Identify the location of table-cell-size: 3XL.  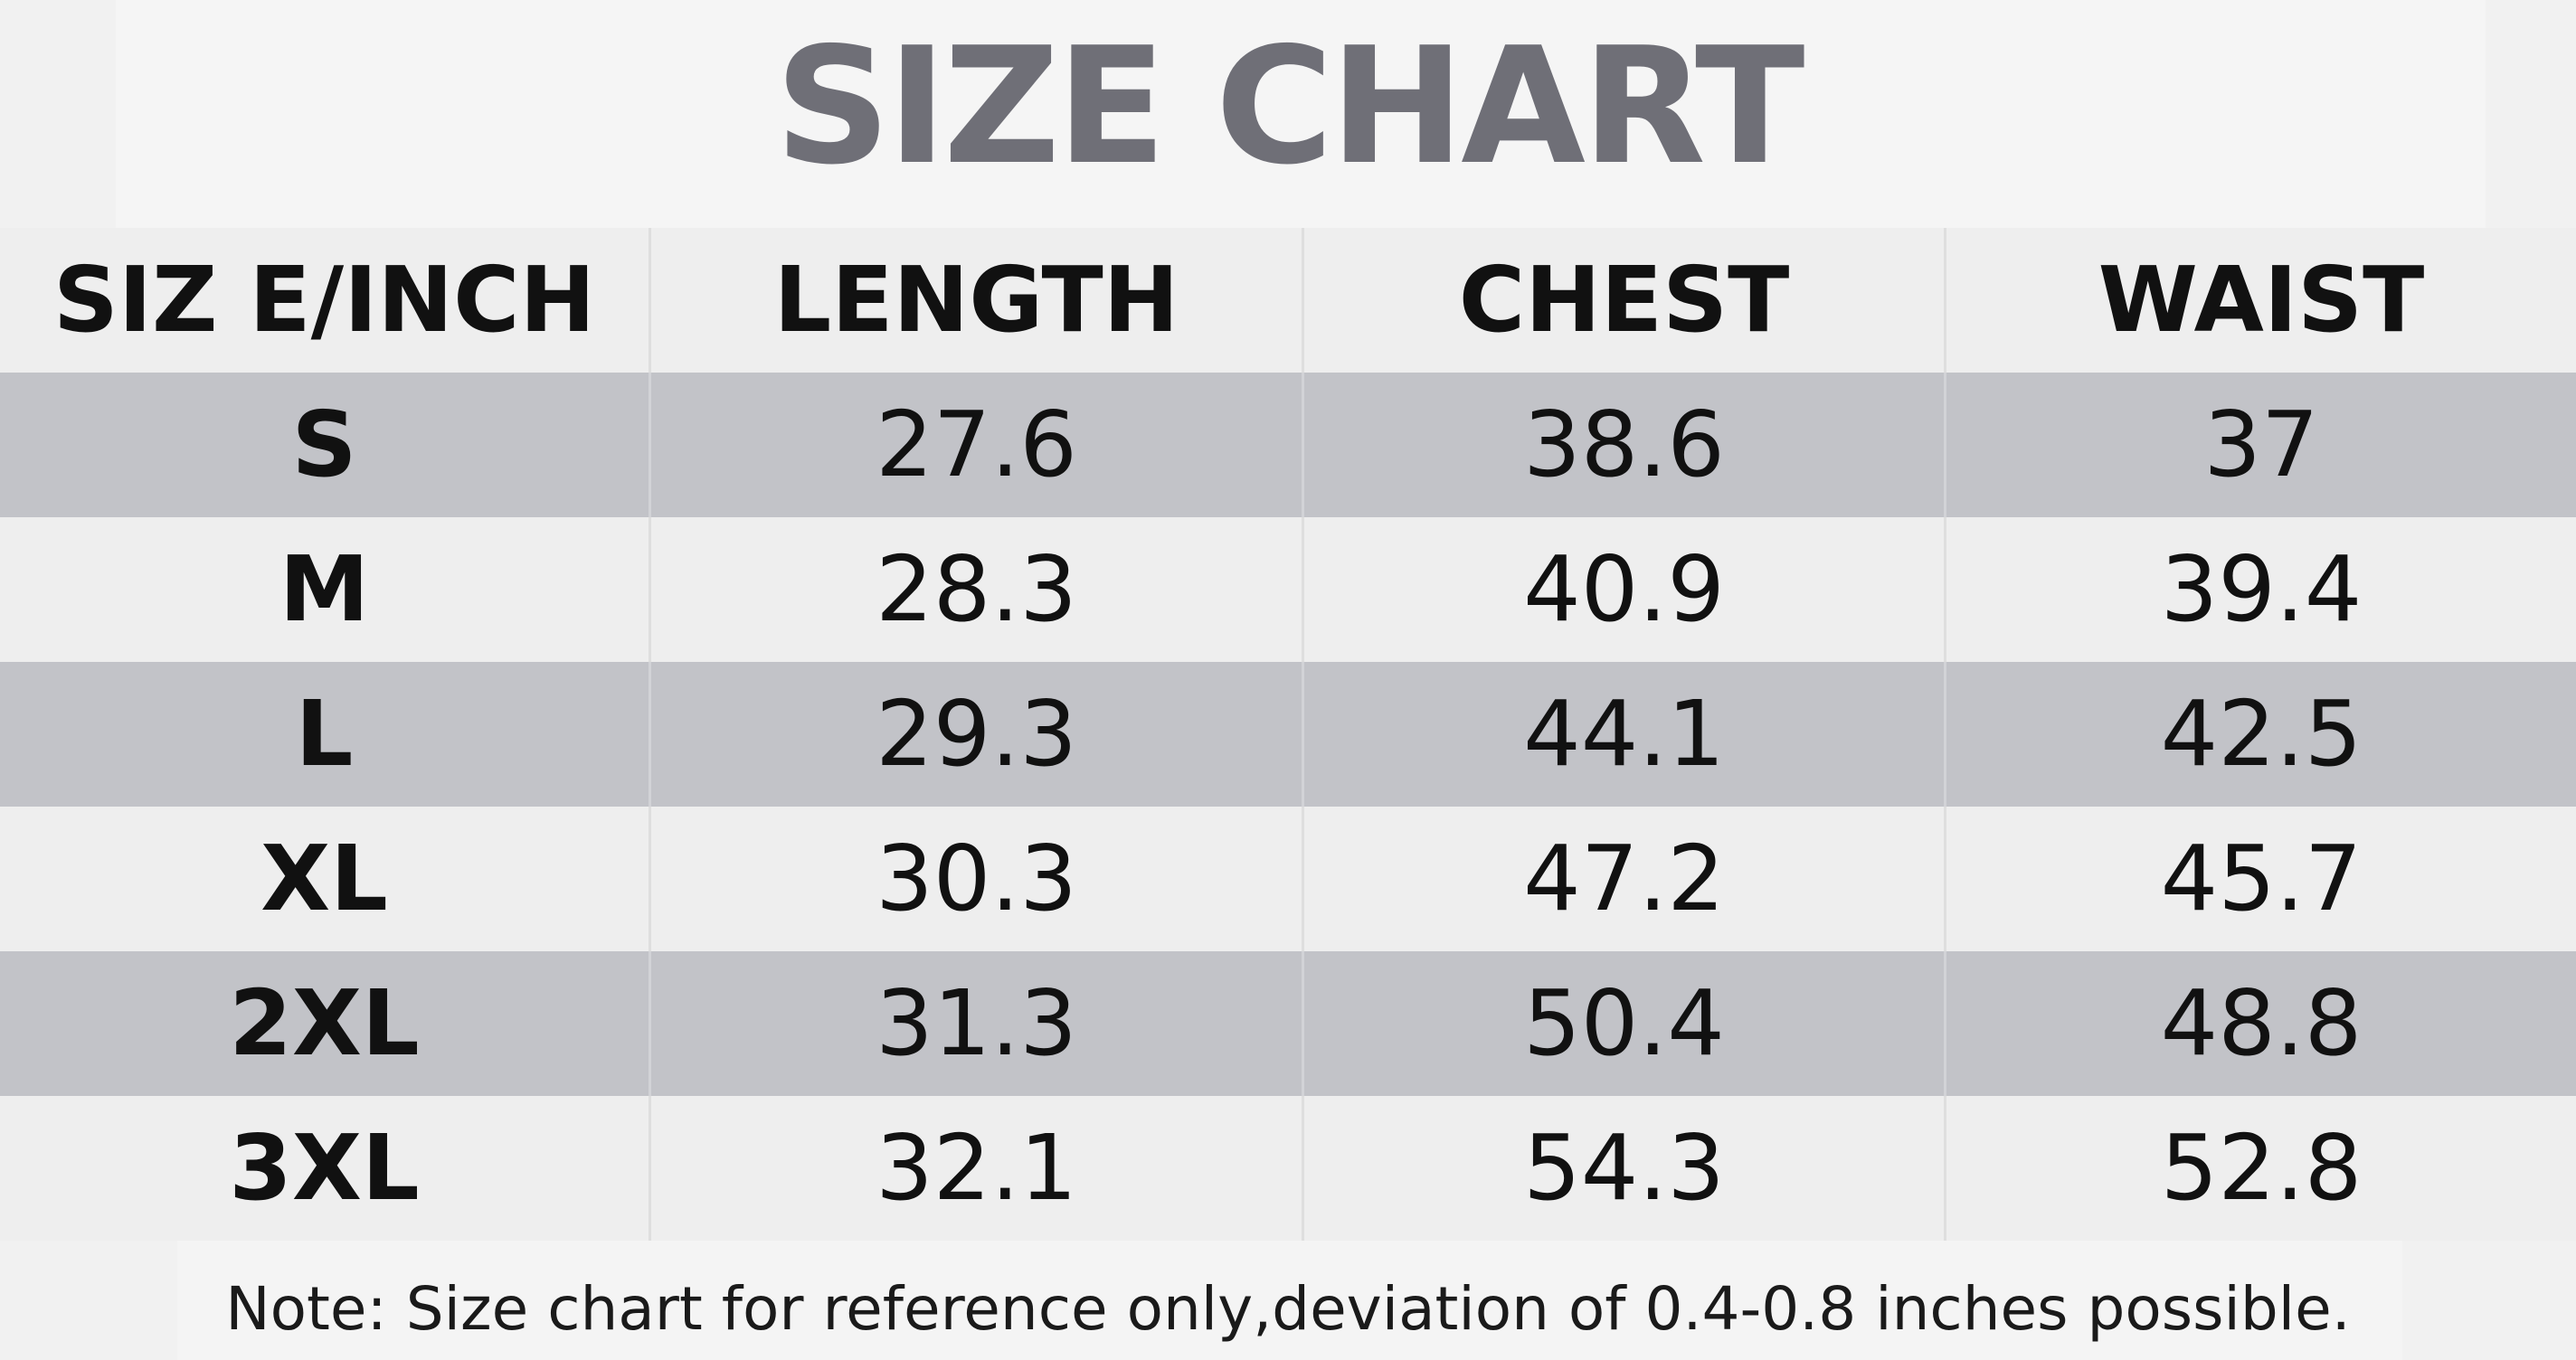
(325, 1168).